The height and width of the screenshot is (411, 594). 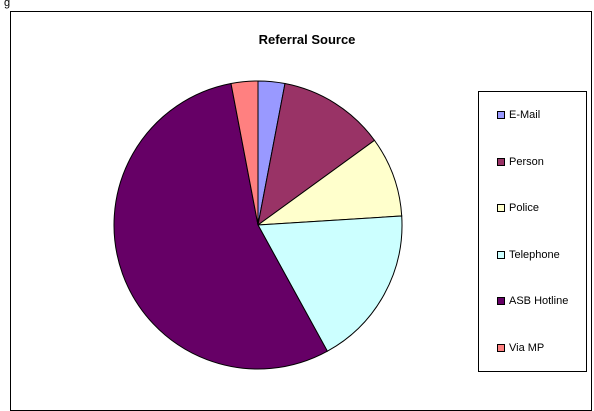 I want to click on legend-label-person: Person, so click(x=526, y=161).